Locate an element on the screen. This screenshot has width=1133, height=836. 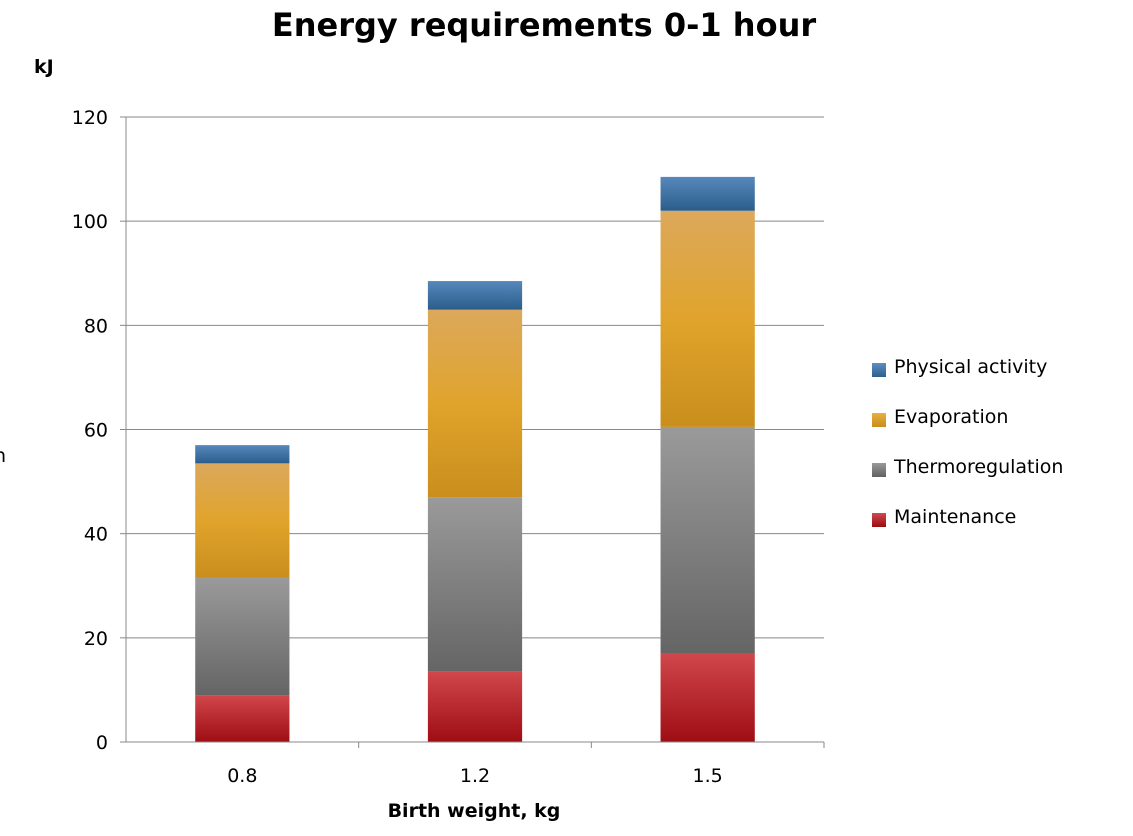
y-axis-label: kJ is located at coordinates (44, 67).